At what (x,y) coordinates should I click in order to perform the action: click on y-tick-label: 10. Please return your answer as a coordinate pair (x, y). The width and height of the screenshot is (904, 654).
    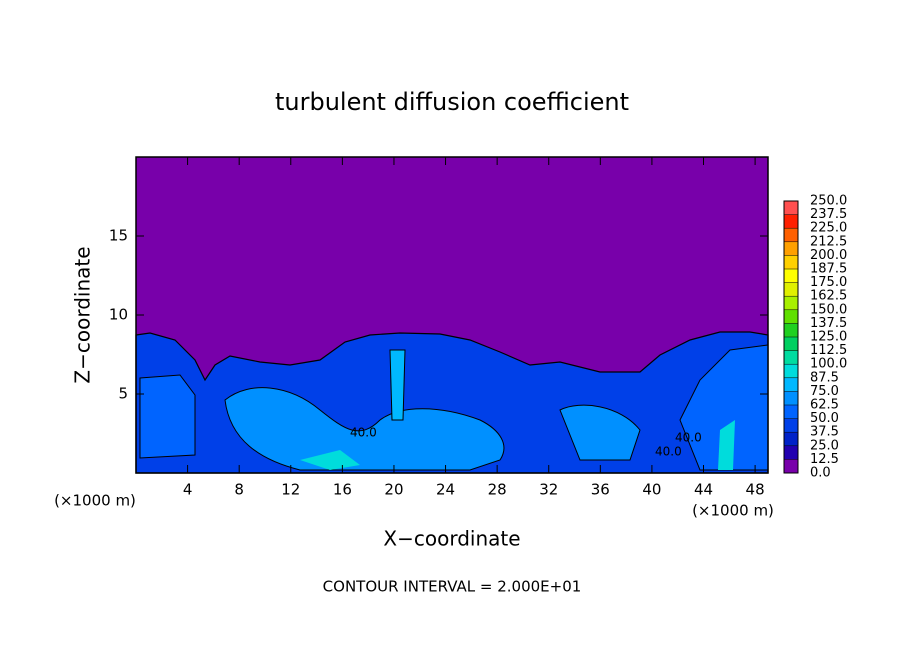
    Looking at the image, I should click on (118, 315).